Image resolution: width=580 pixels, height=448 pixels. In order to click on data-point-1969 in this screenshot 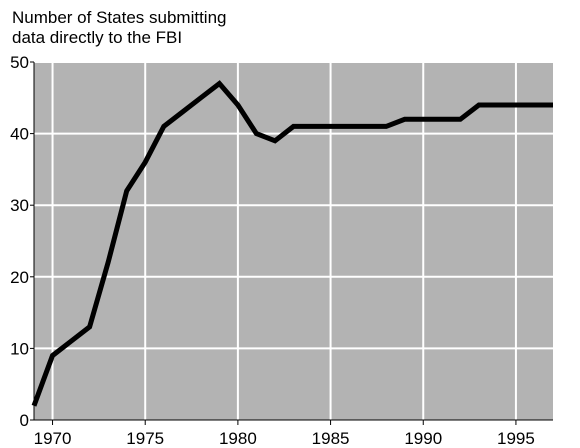, I will do `click(34, 405)`.